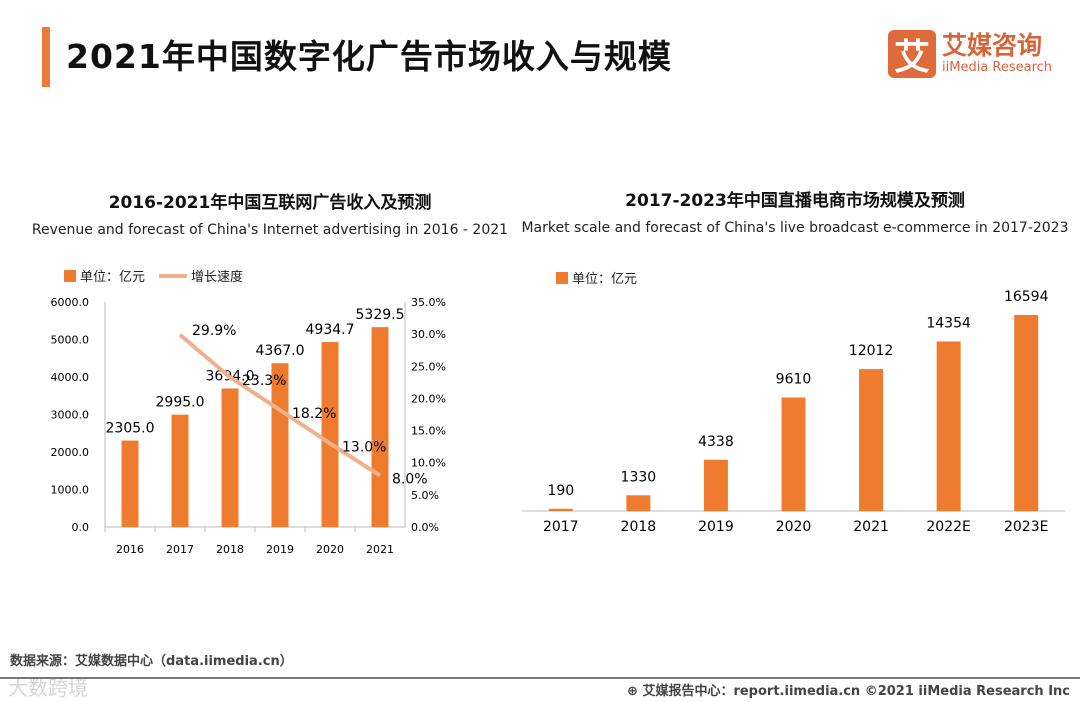 This screenshot has height=702, width=1080. I want to click on y-tick-label: 3000.0, so click(70, 415).